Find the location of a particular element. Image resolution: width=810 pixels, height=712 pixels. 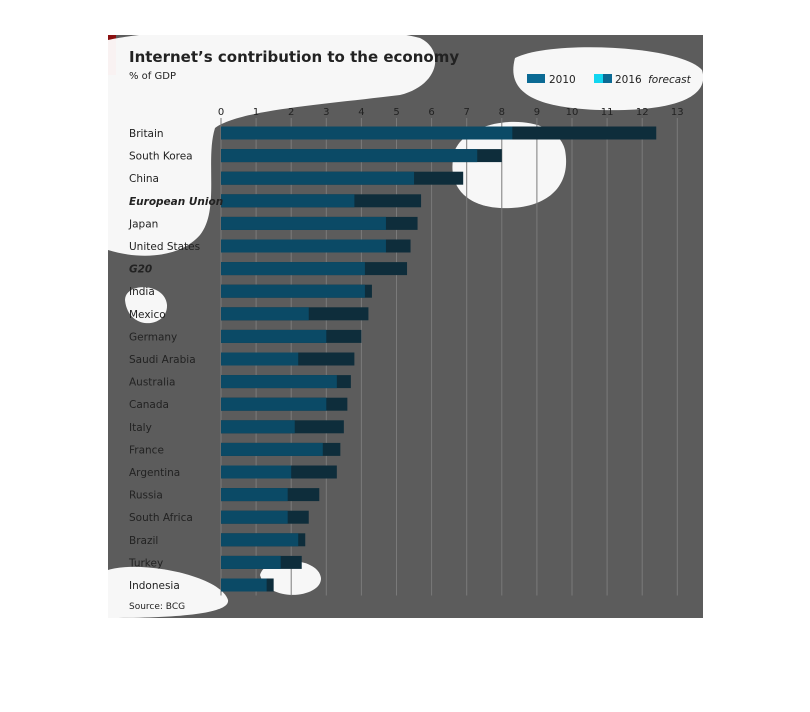

legend-forecast: forecast is located at coordinates (670, 80).